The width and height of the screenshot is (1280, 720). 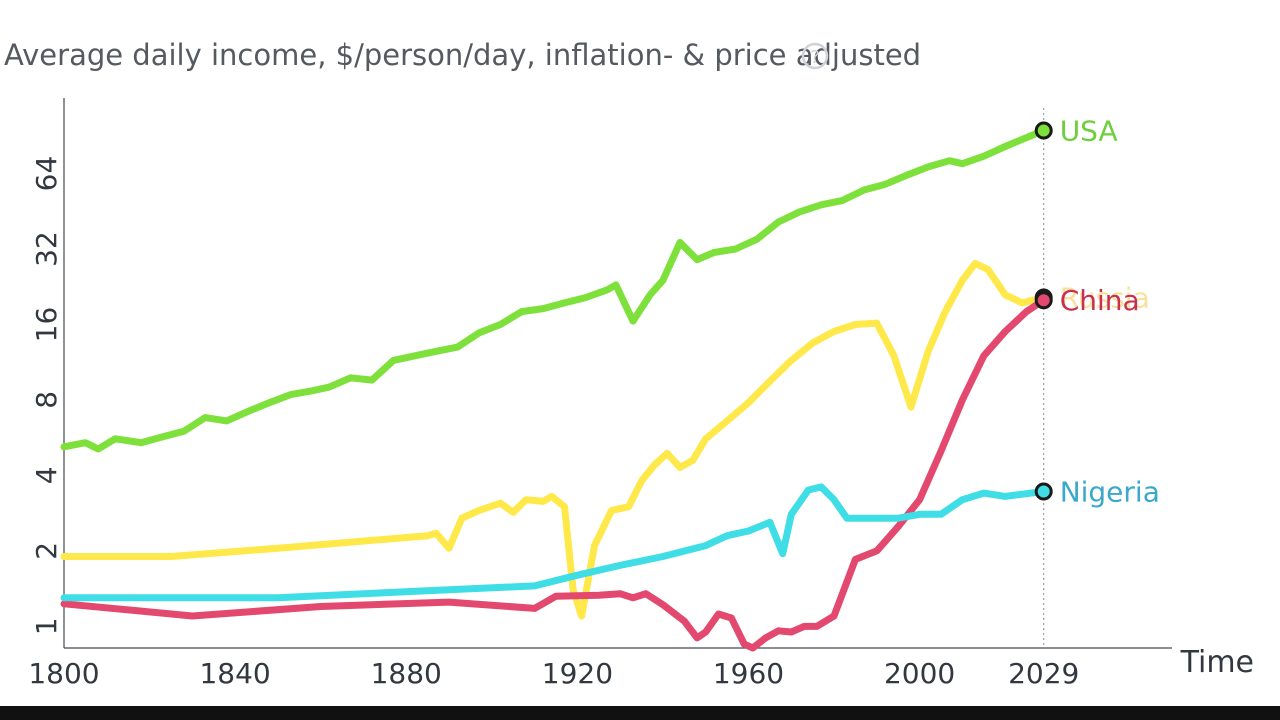 I want to click on question-circle-icon: ?, so click(x=815, y=56).